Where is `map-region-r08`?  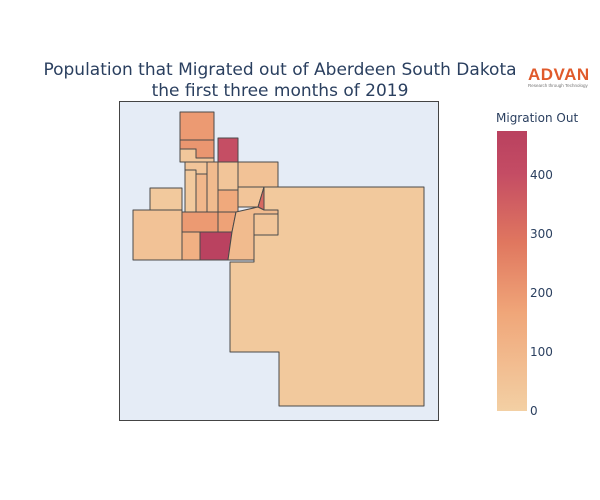 map-region-r08 is located at coordinates (212, 187).